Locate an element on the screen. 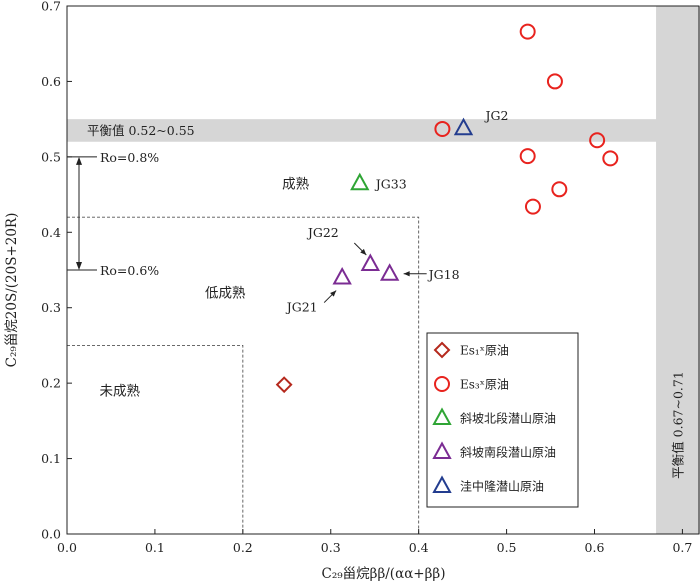 The image size is (700, 587). x-tick-label: 0.6 is located at coordinates (595, 547).